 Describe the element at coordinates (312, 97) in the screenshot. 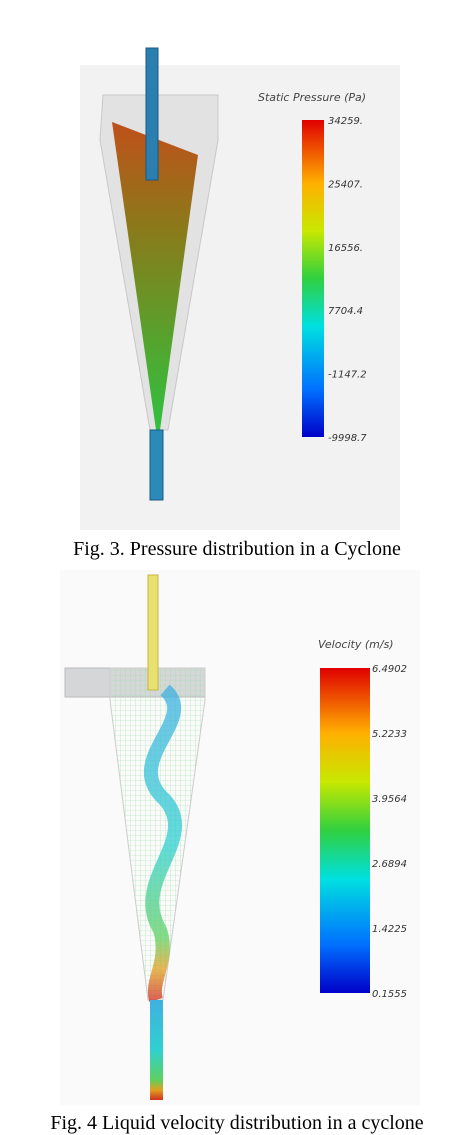

I see `colorbar-title: Static Pressure (Pa)` at that location.